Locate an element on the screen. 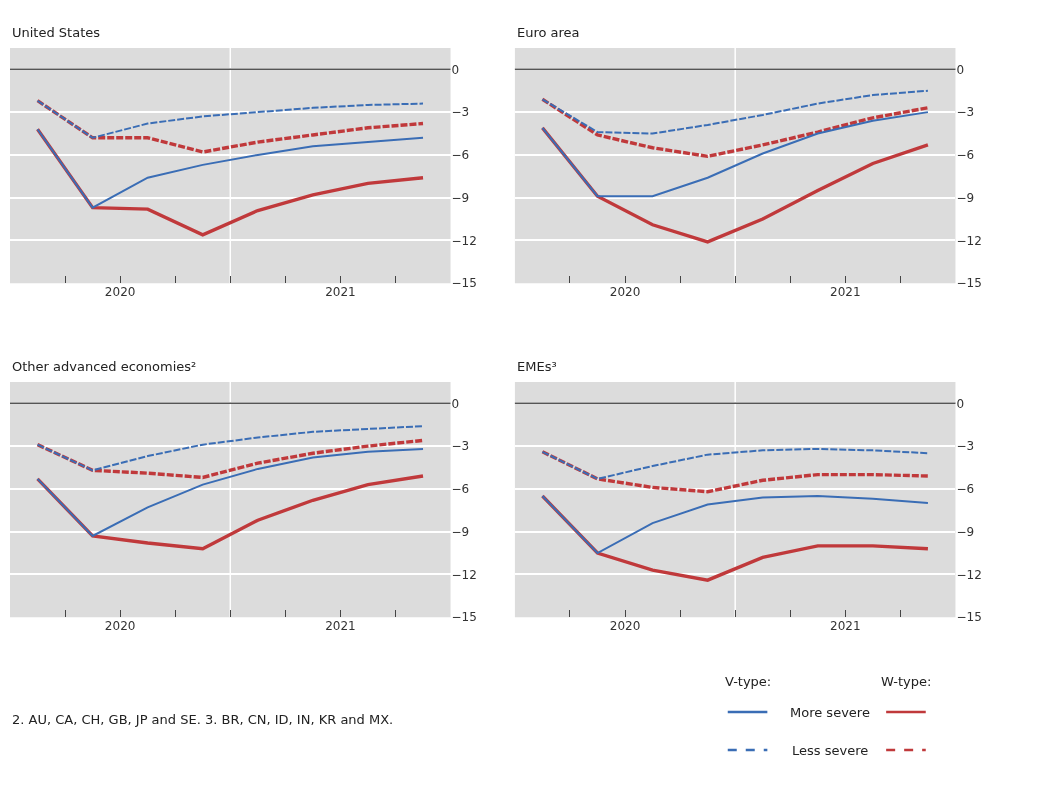  chart-title: Euro area is located at coordinates (548, 32).